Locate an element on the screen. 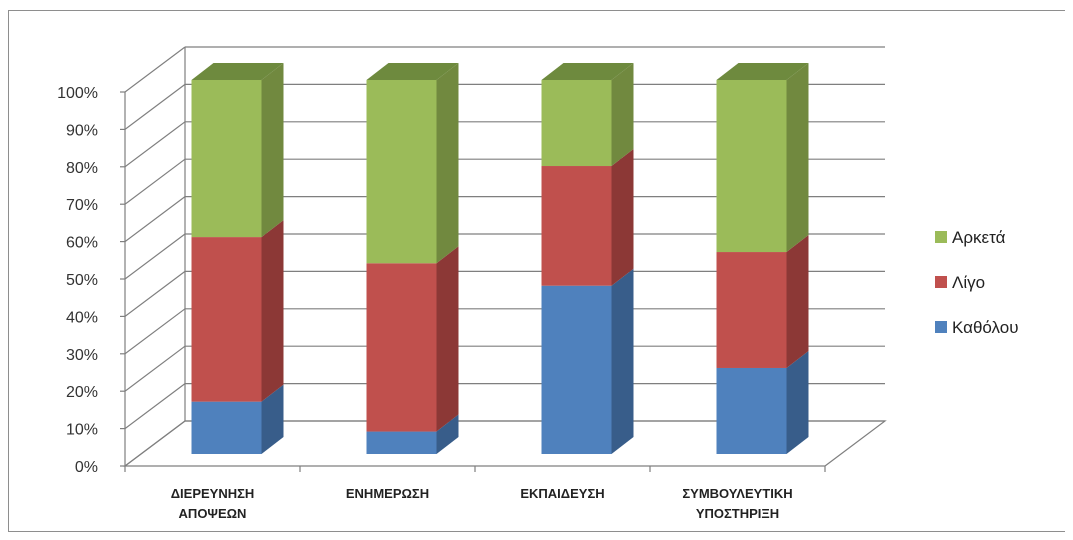 The height and width of the screenshot is (540, 1073). y-tick-label: 90% is located at coordinates (82, 130).